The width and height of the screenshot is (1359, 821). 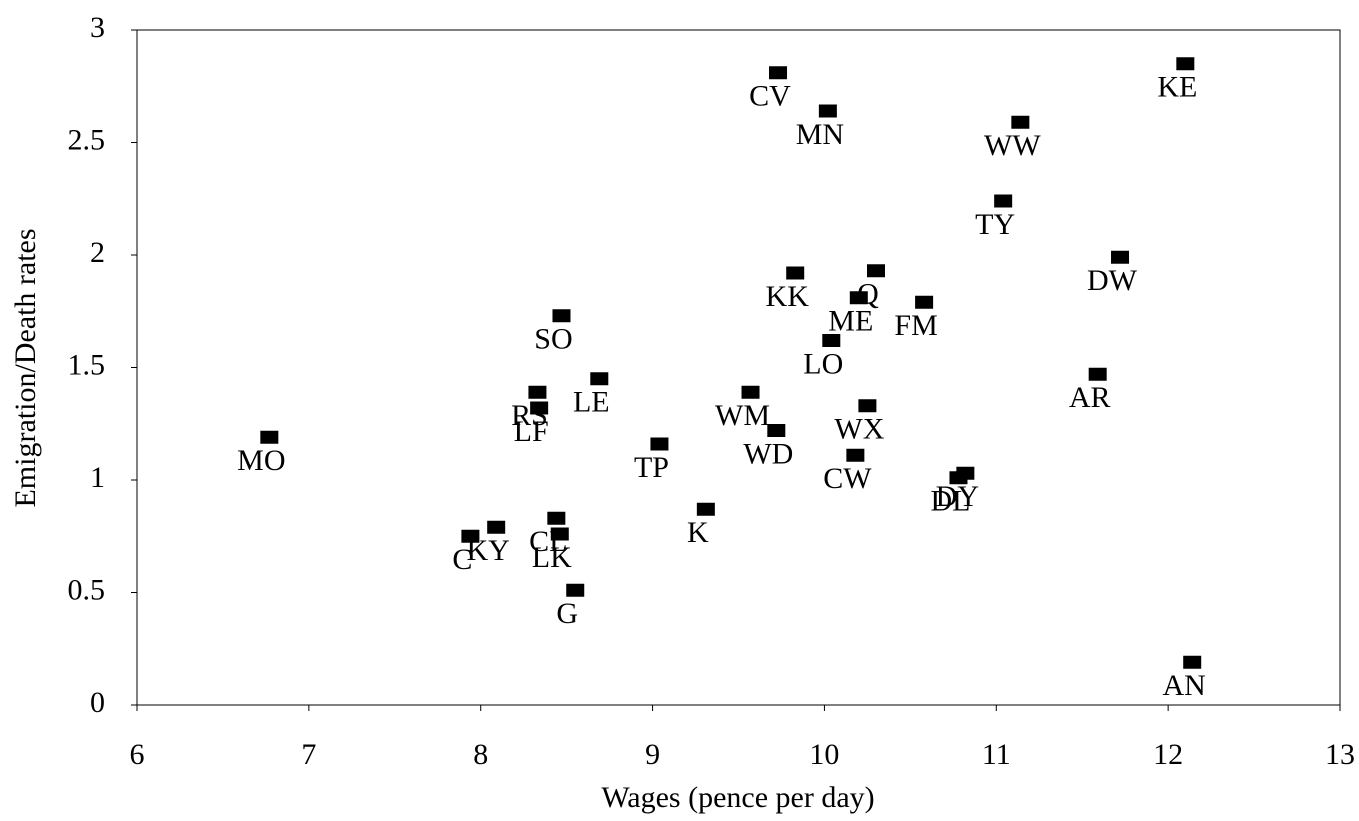 I want to click on point-label: K, so click(x=698, y=532).